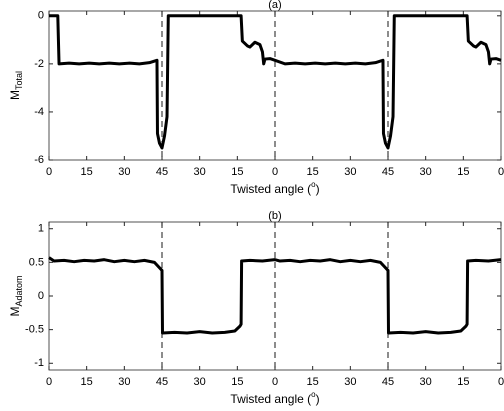  I want to click on y-label-sub: Total, so click(19, 80).